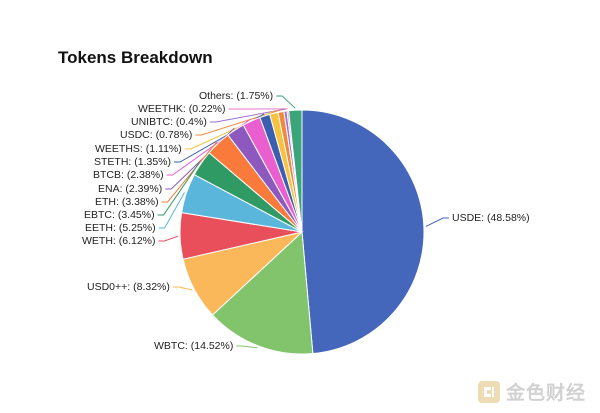  What do you see at coordinates (135, 57) in the screenshot?
I see `chart-title: Tokens Breakdown` at bounding box center [135, 57].